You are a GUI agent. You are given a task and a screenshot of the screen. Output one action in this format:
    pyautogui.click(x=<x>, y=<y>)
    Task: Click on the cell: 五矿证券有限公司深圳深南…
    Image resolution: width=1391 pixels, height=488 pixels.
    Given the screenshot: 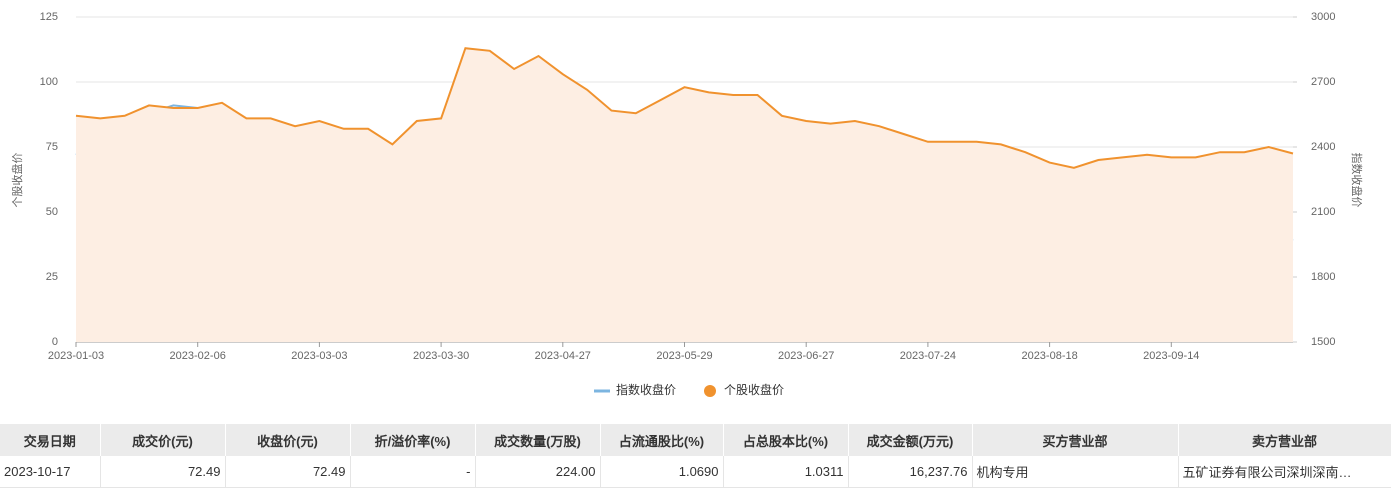 What is the action you would take?
    pyautogui.click(x=1284, y=472)
    